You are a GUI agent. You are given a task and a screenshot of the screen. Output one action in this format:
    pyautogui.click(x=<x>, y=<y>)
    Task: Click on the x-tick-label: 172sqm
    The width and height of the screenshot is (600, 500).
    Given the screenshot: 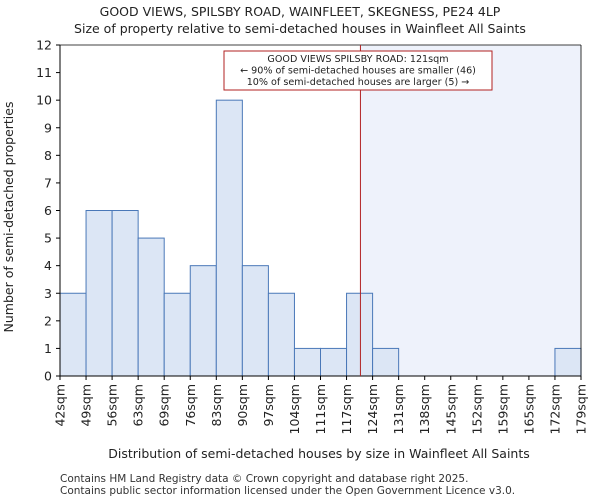 What is the action you would take?
    pyautogui.click(x=554, y=409)
    